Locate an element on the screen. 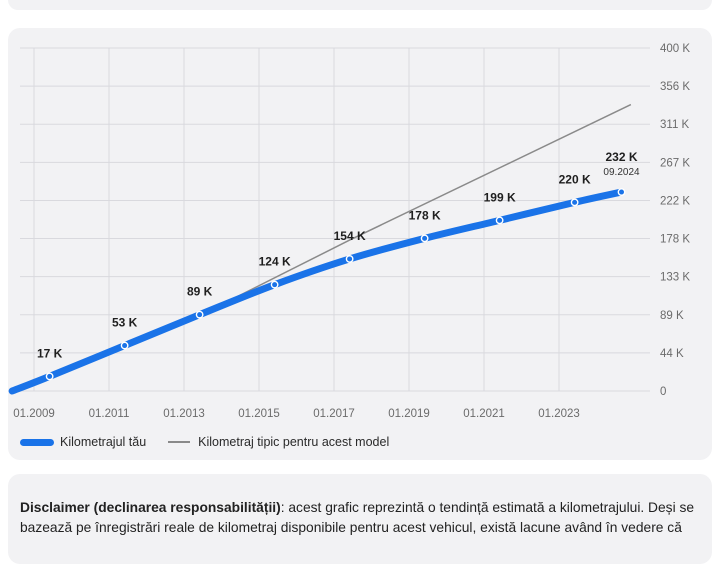 This screenshot has width=720, height=564. x-tick-label: 01.2019 is located at coordinates (409, 414).